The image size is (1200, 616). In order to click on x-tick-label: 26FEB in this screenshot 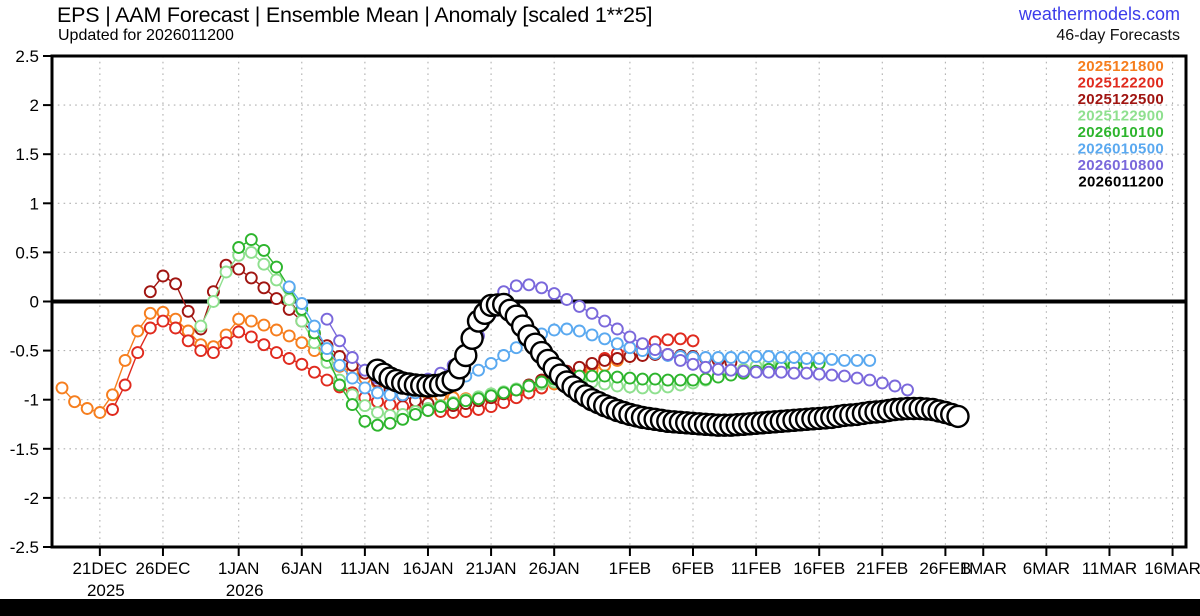, I will do `click(945, 568)`.